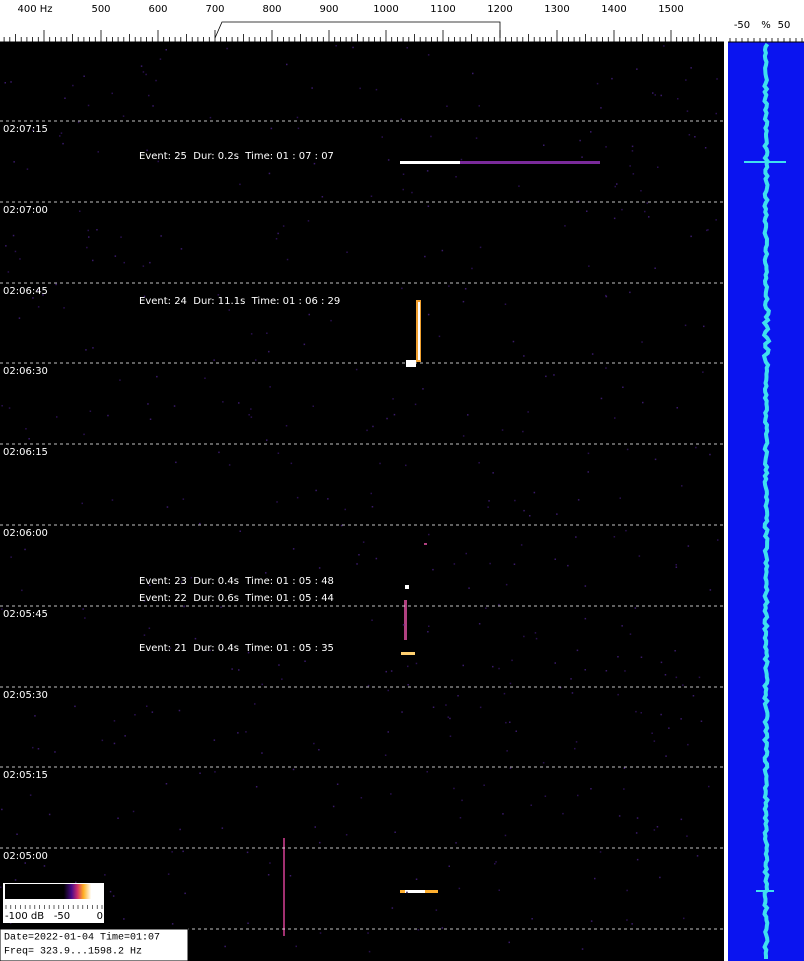 Image resolution: width=804 pixels, height=961 pixels. Describe the element at coordinates (25, 210) in the screenshot. I see `time-label: 02:07:00` at that location.